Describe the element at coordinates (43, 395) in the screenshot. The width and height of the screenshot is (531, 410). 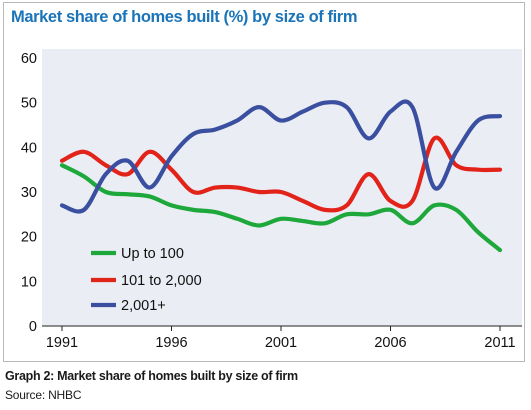
I see `figure-source: Source: NHBC` at that location.